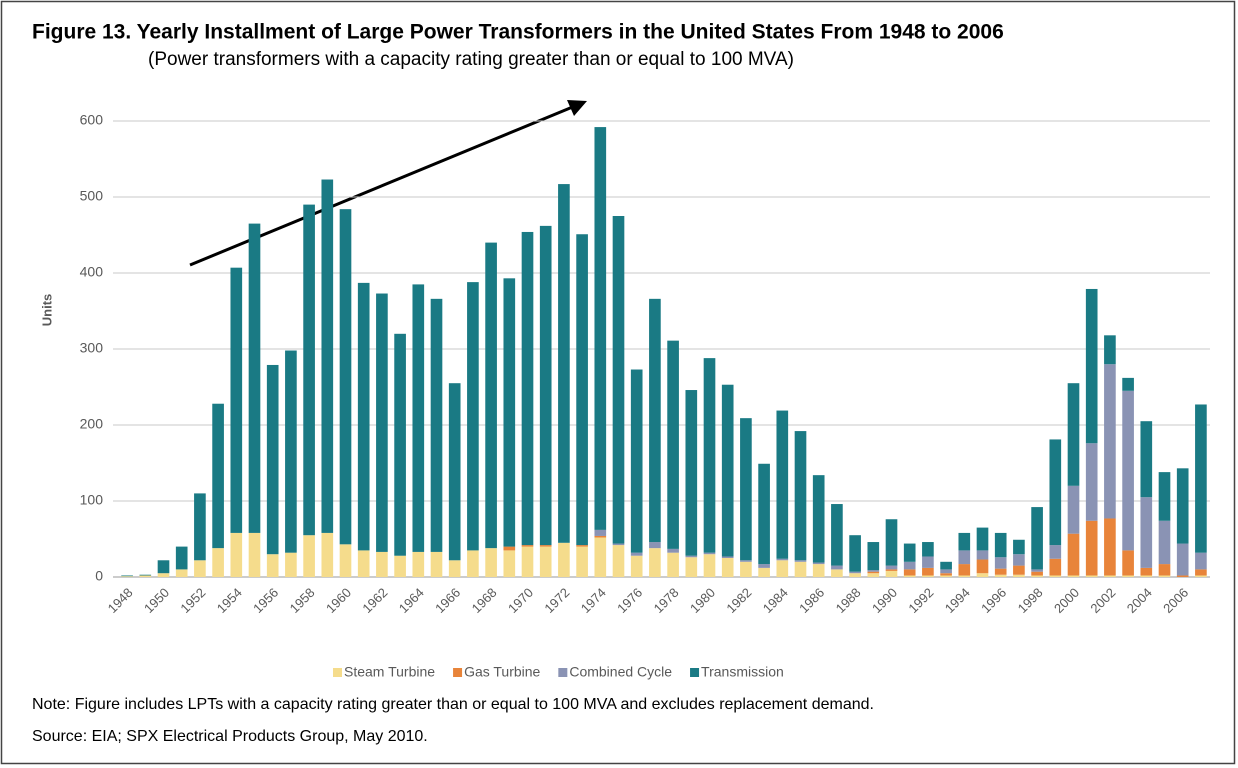 This screenshot has height=768, width=1238. I want to click on y-tick-label: 100, so click(92, 500).